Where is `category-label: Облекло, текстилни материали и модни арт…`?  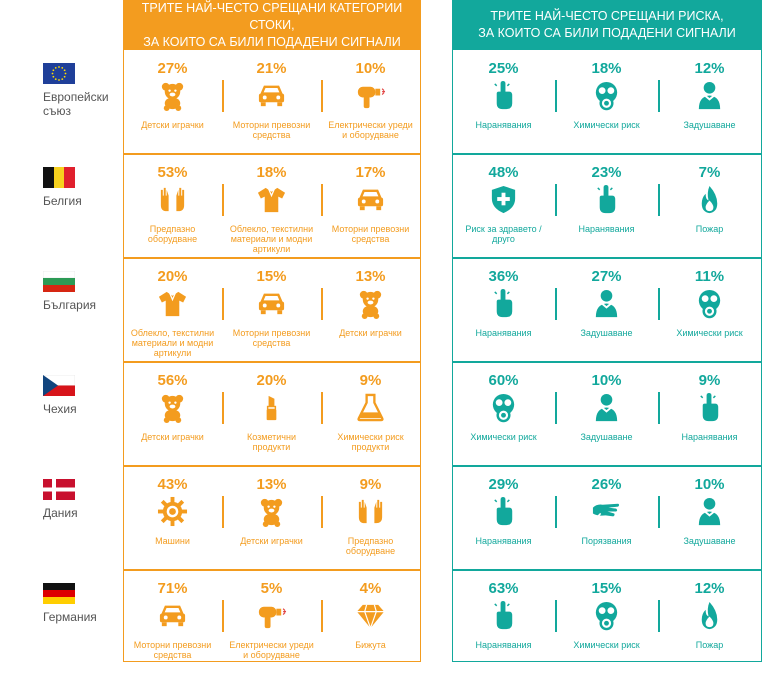 category-label: Облекло, текстилни материали и модни арт… is located at coordinates (172, 343).